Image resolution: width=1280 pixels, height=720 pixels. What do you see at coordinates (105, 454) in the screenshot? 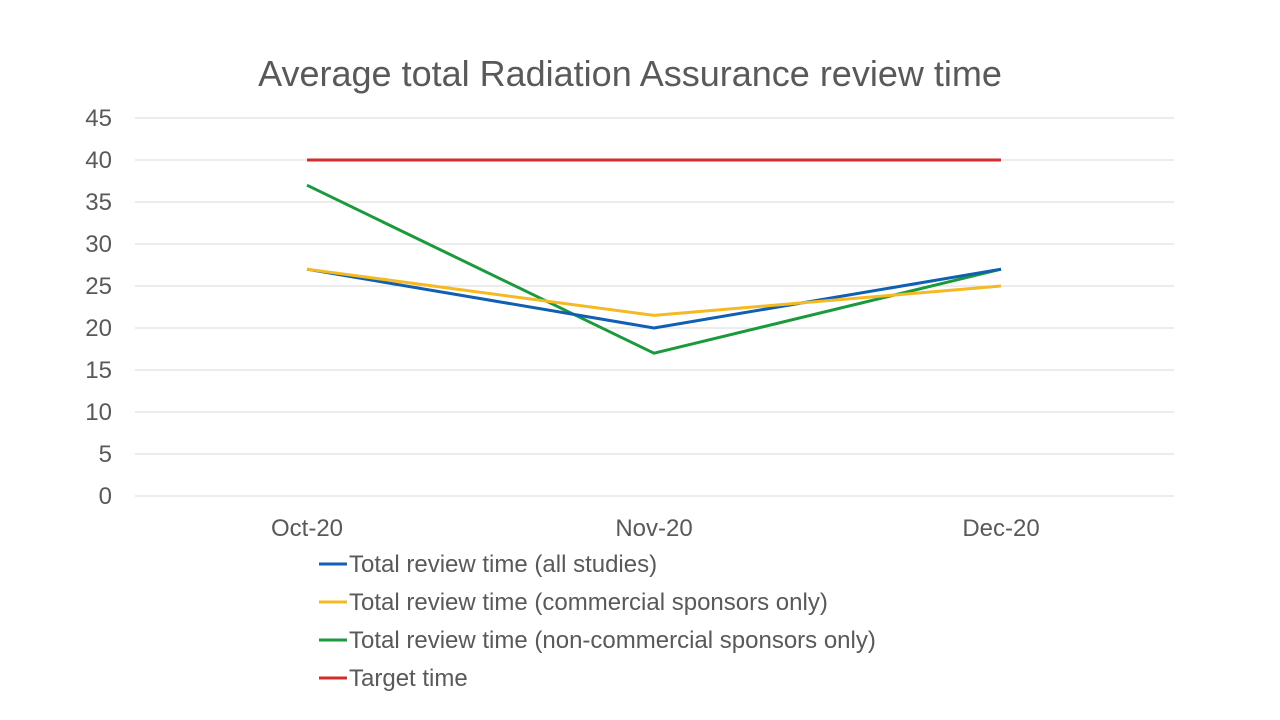
I see `y-tick-label: 5` at bounding box center [105, 454].